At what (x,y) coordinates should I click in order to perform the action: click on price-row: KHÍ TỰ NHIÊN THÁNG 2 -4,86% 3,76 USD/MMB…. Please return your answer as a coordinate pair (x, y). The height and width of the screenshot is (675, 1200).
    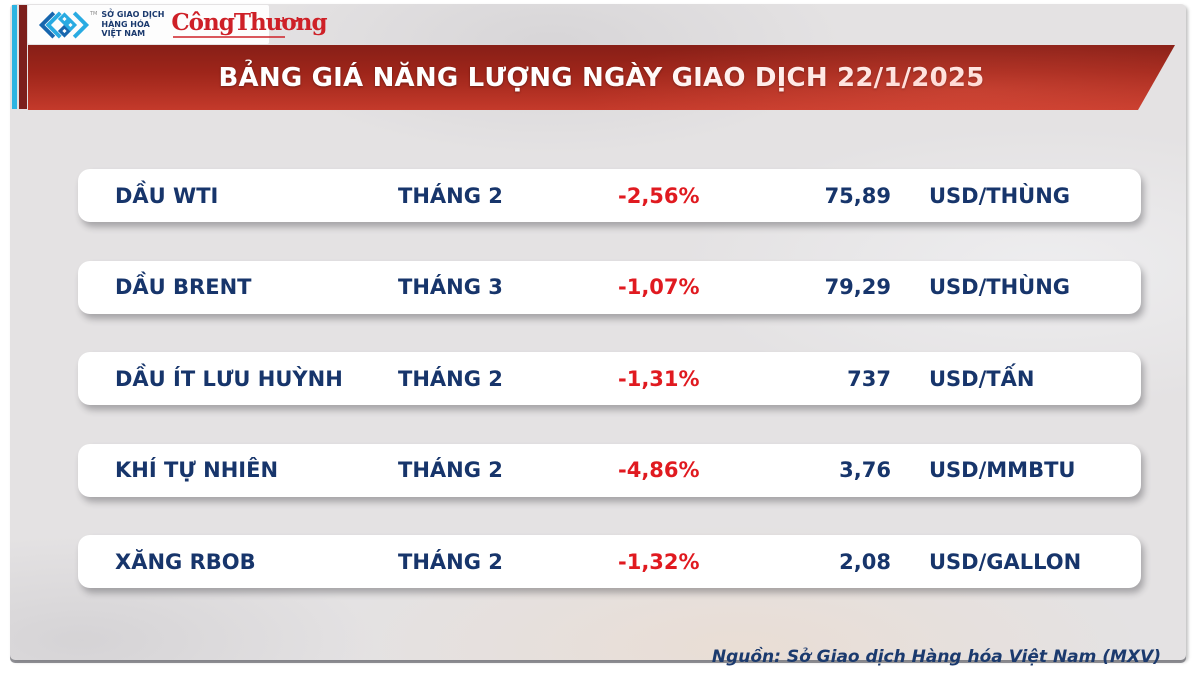
    Looking at the image, I should click on (609, 470).